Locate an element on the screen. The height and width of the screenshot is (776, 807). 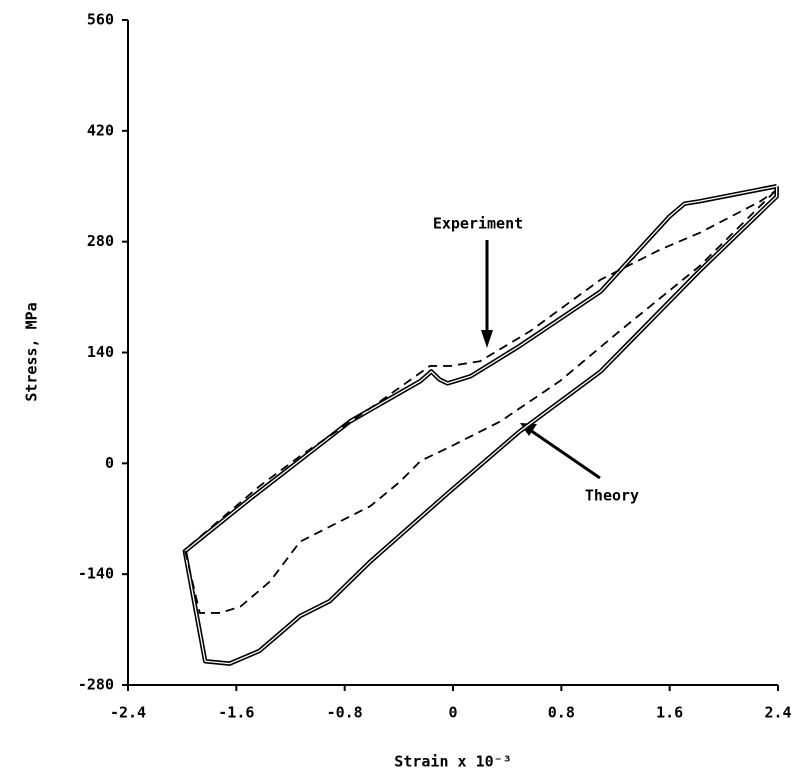
y-tick-label: -280 is located at coordinates (96, 685).